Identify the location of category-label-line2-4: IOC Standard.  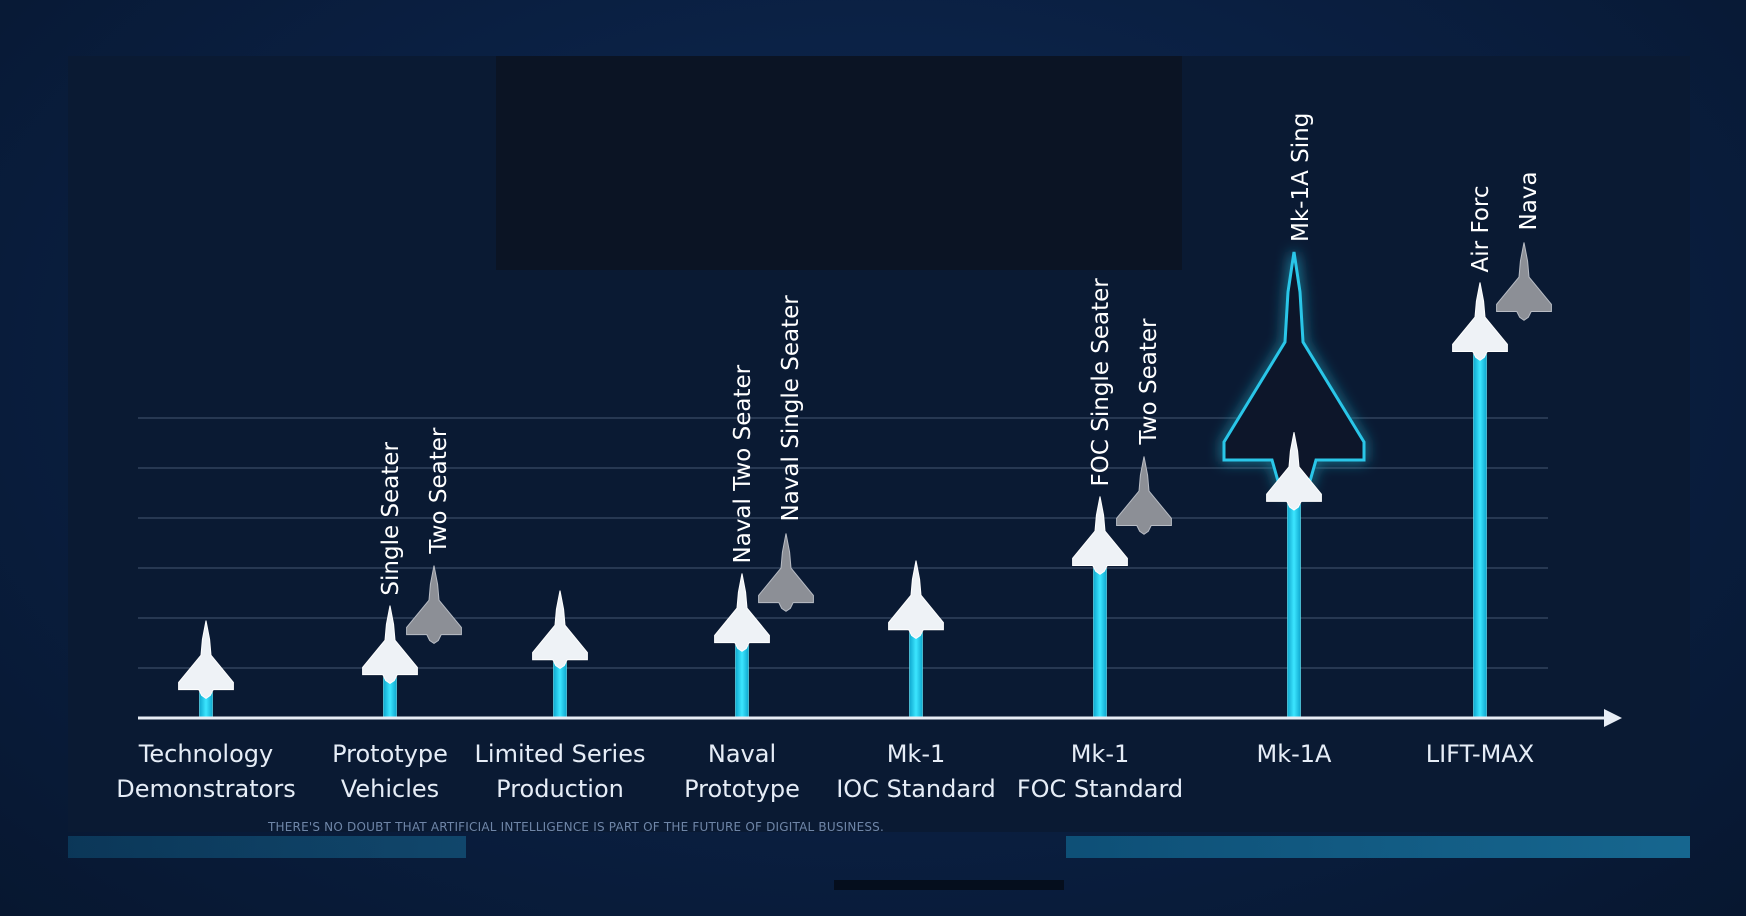
(916, 789).